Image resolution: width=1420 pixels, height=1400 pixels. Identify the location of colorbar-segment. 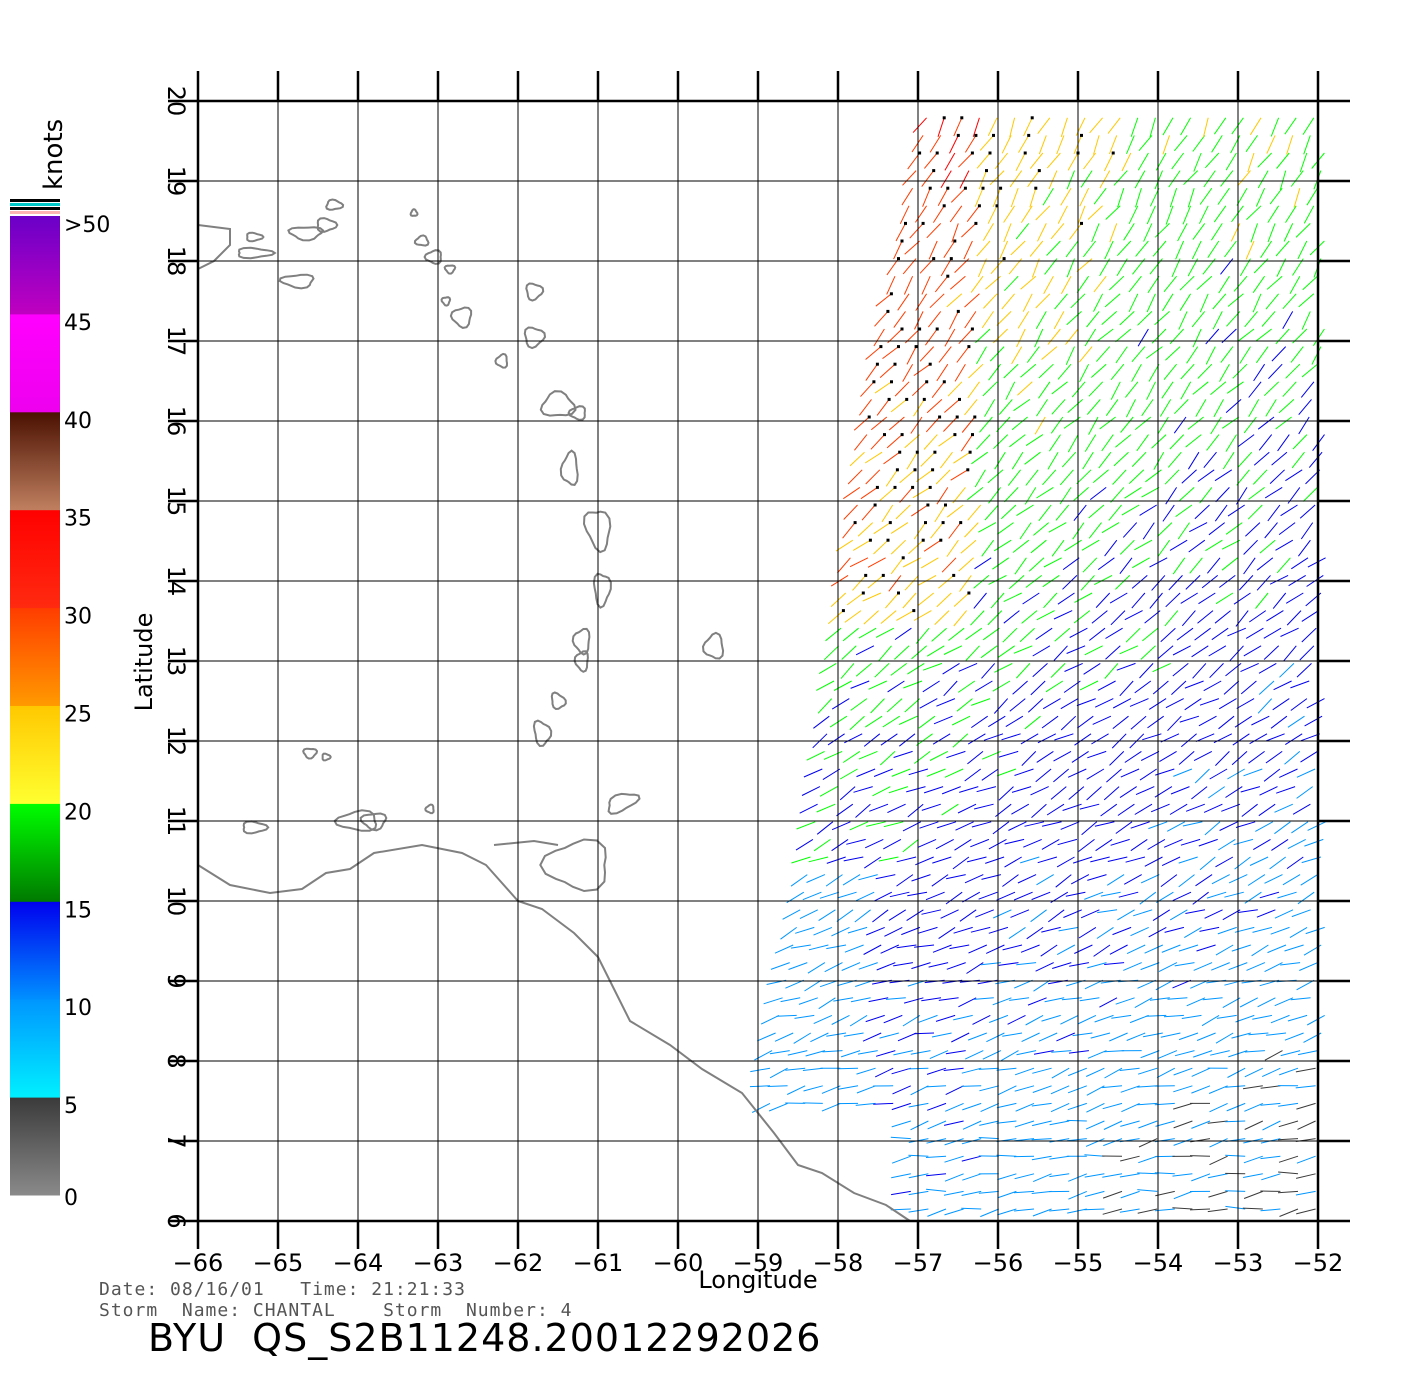
(35, 852).